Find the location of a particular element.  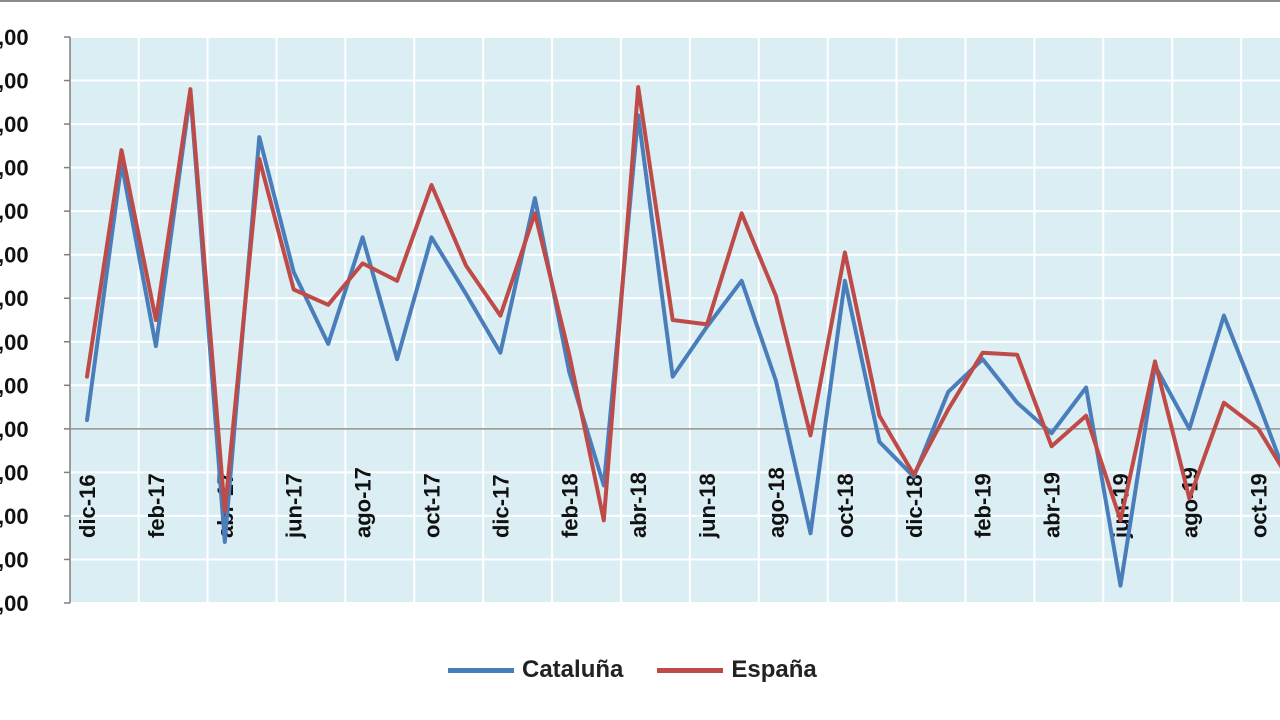

x-tick-label: dic-18 is located at coordinates (914, 506).